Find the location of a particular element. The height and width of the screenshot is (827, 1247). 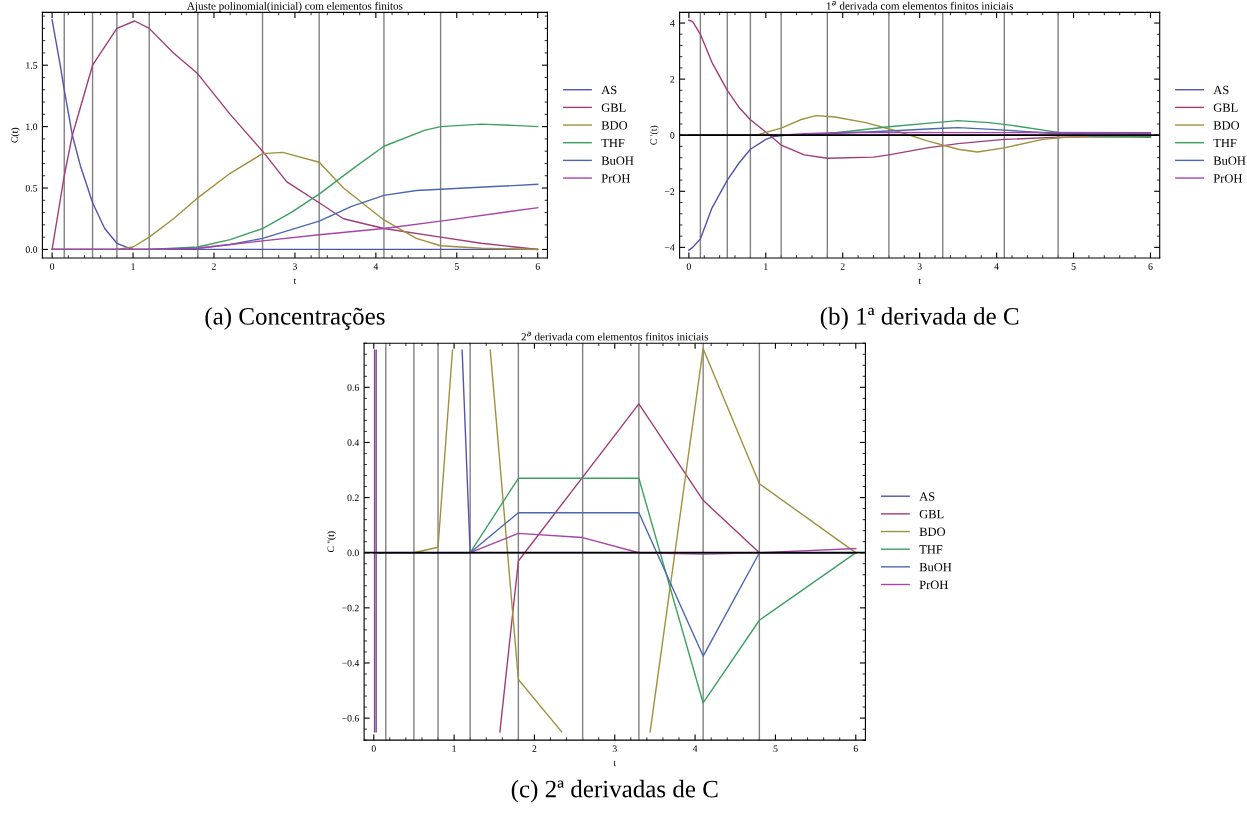

y-axis-title: C(t) is located at coordinates (15, 135).